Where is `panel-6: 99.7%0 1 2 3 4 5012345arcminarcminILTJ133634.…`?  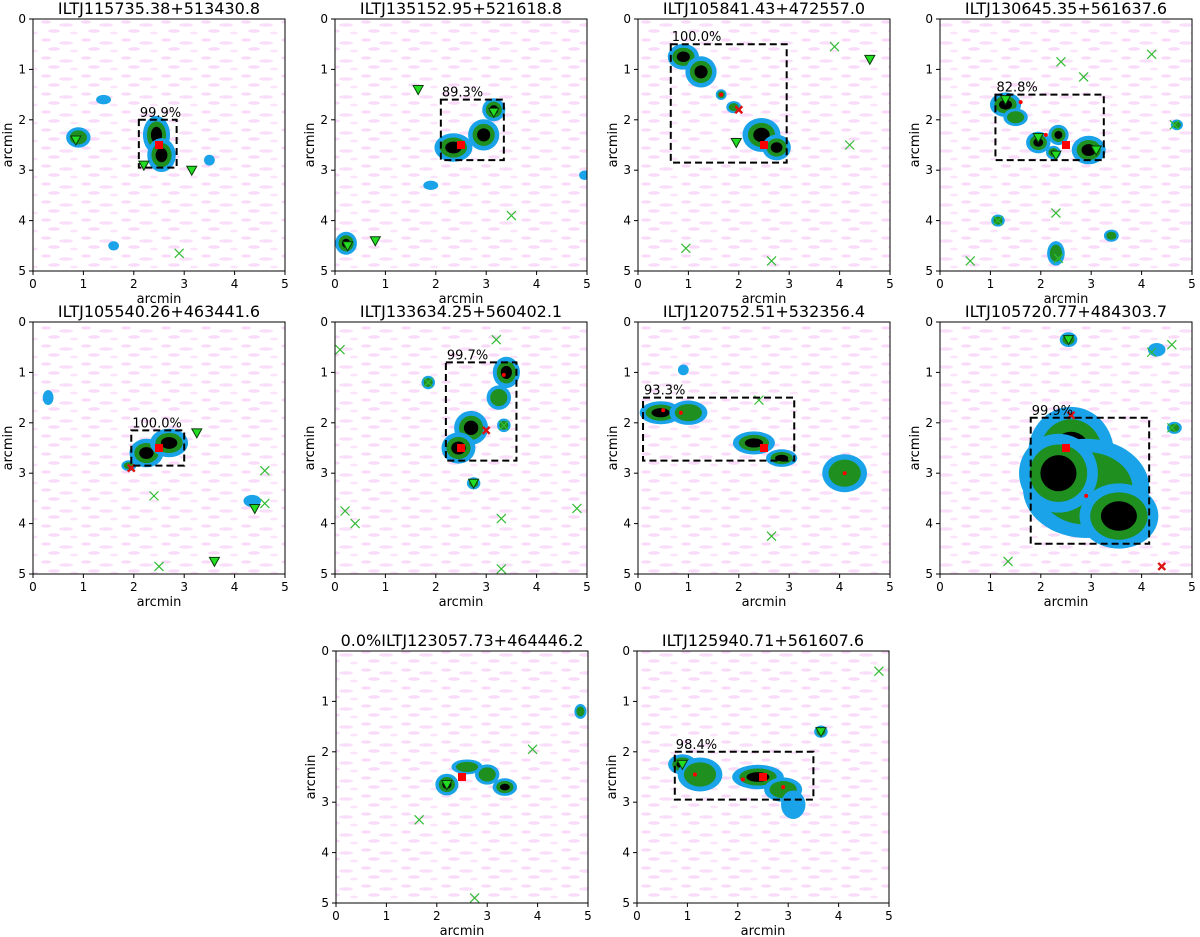 panel-6: 99.7%0 1 2 3 4 5012345arcminarcminILTJ133634.… is located at coordinates (447, 456).